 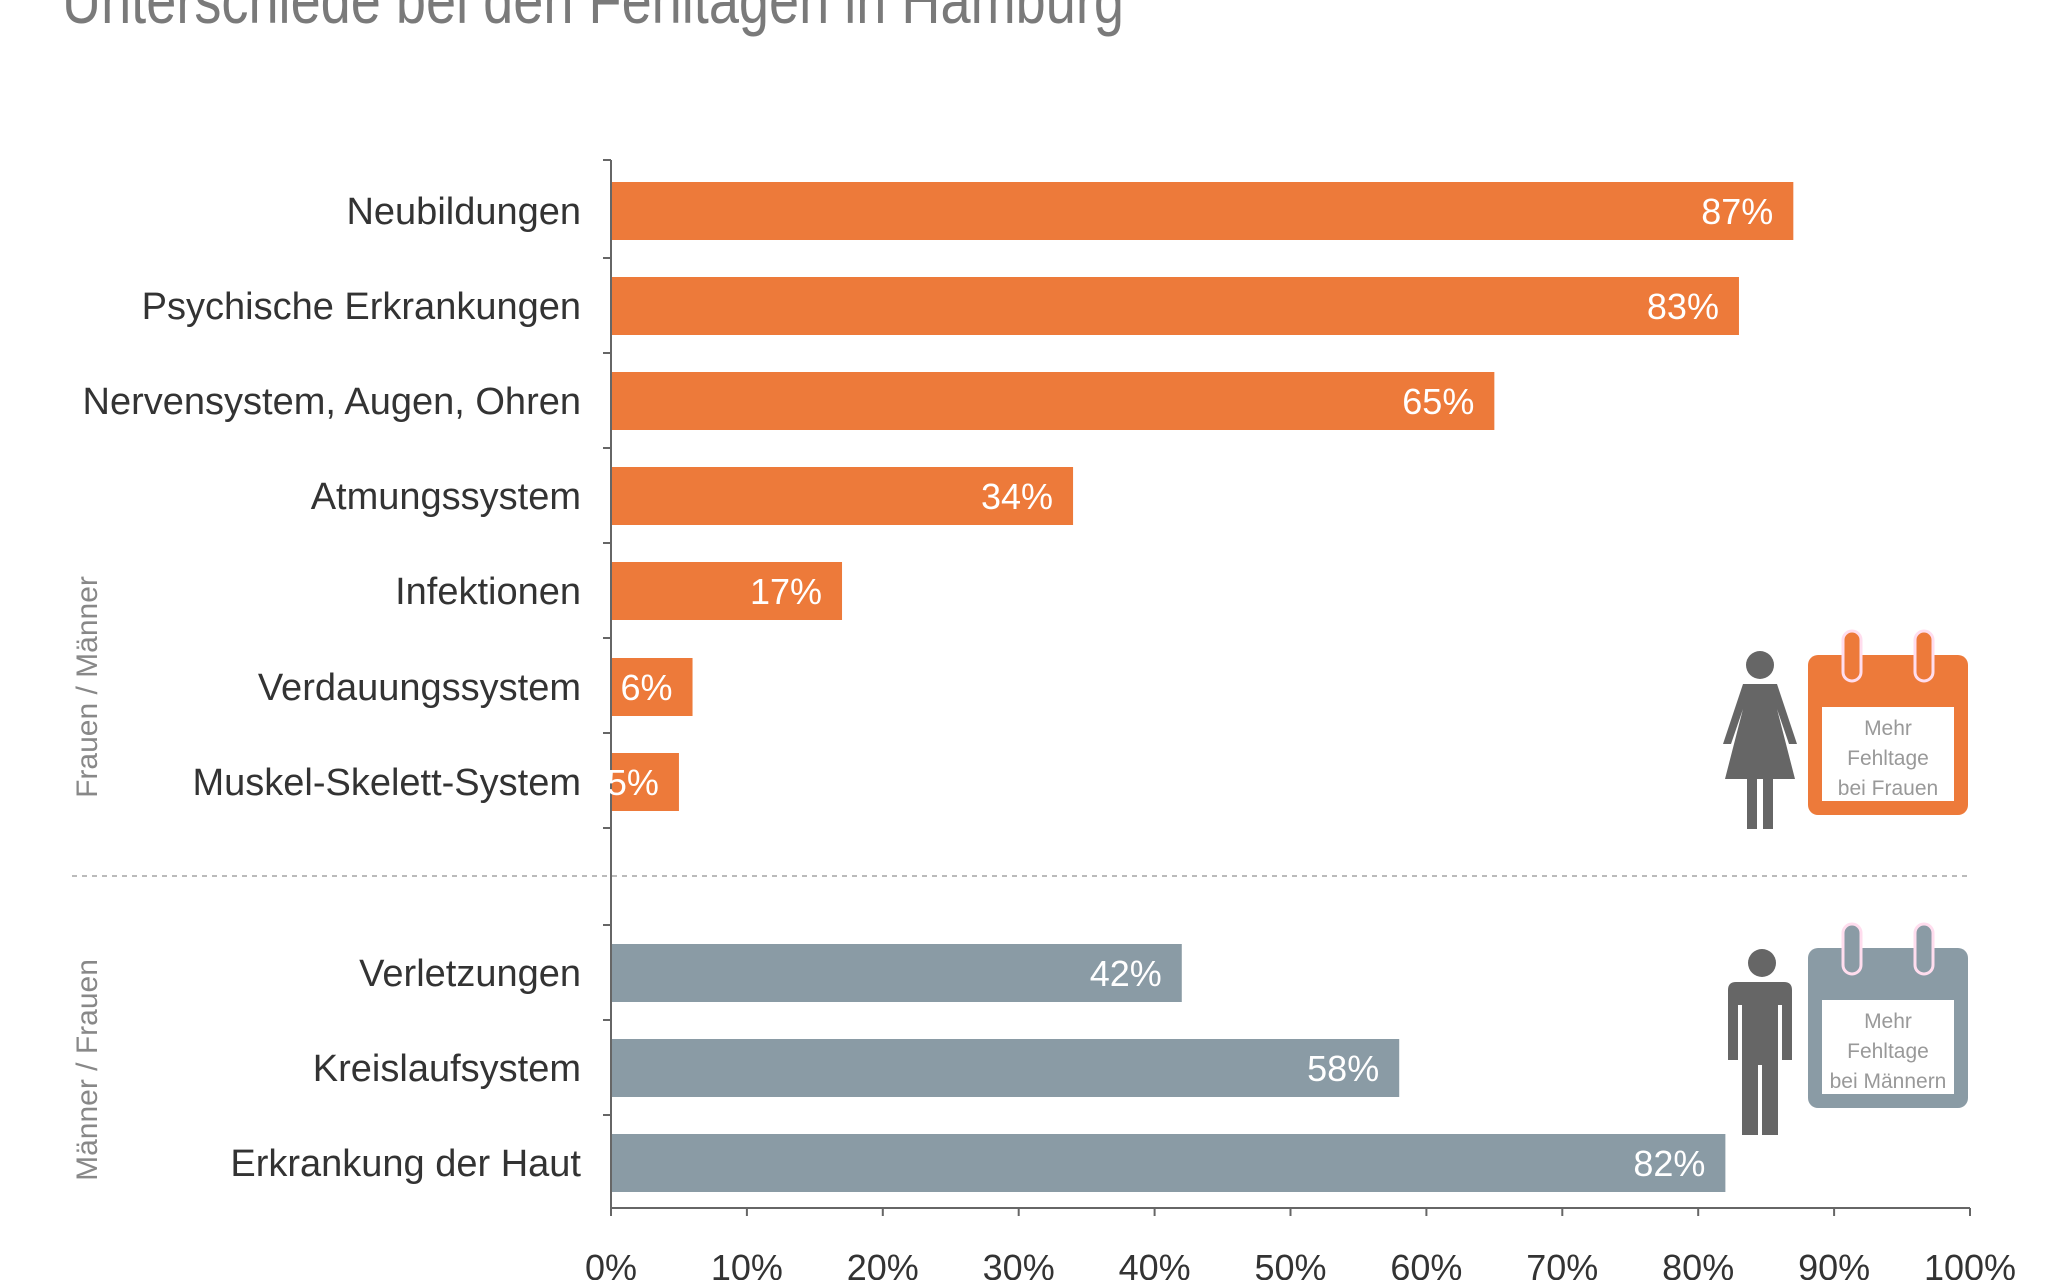 I want to click on data-label: 82%, so click(x=1669, y=1163).